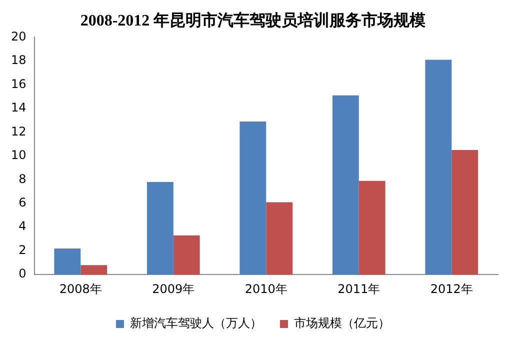 The width and height of the screenshot is (526, 348). Describe the element at coordinates (80, 289) in the screenshot. I see `x-tick-label: 2008年` at that location.